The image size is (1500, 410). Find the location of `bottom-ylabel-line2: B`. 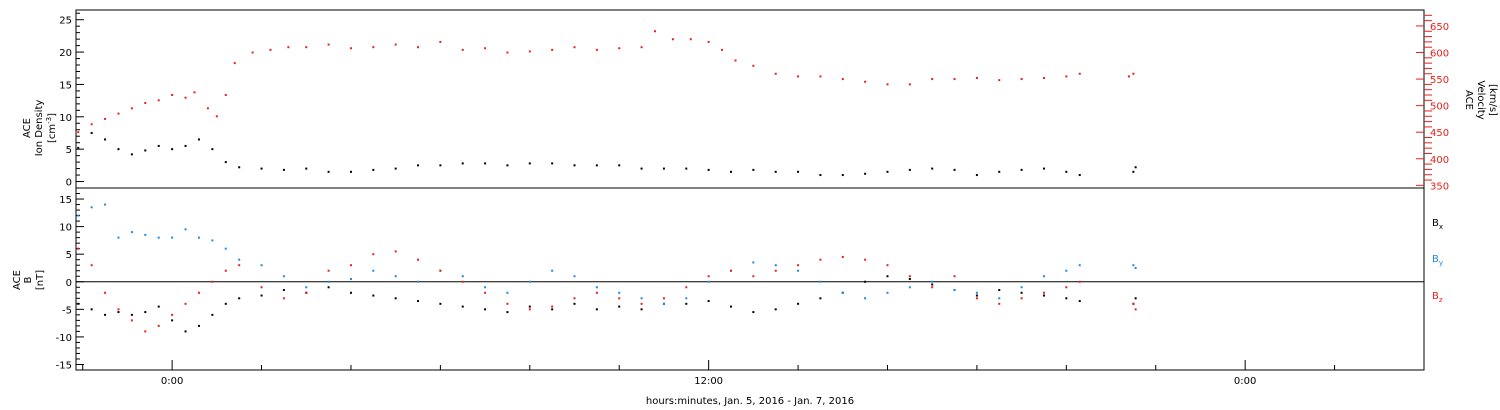

bottom-ylabel-line2: B is located at coordinates (28, 279).